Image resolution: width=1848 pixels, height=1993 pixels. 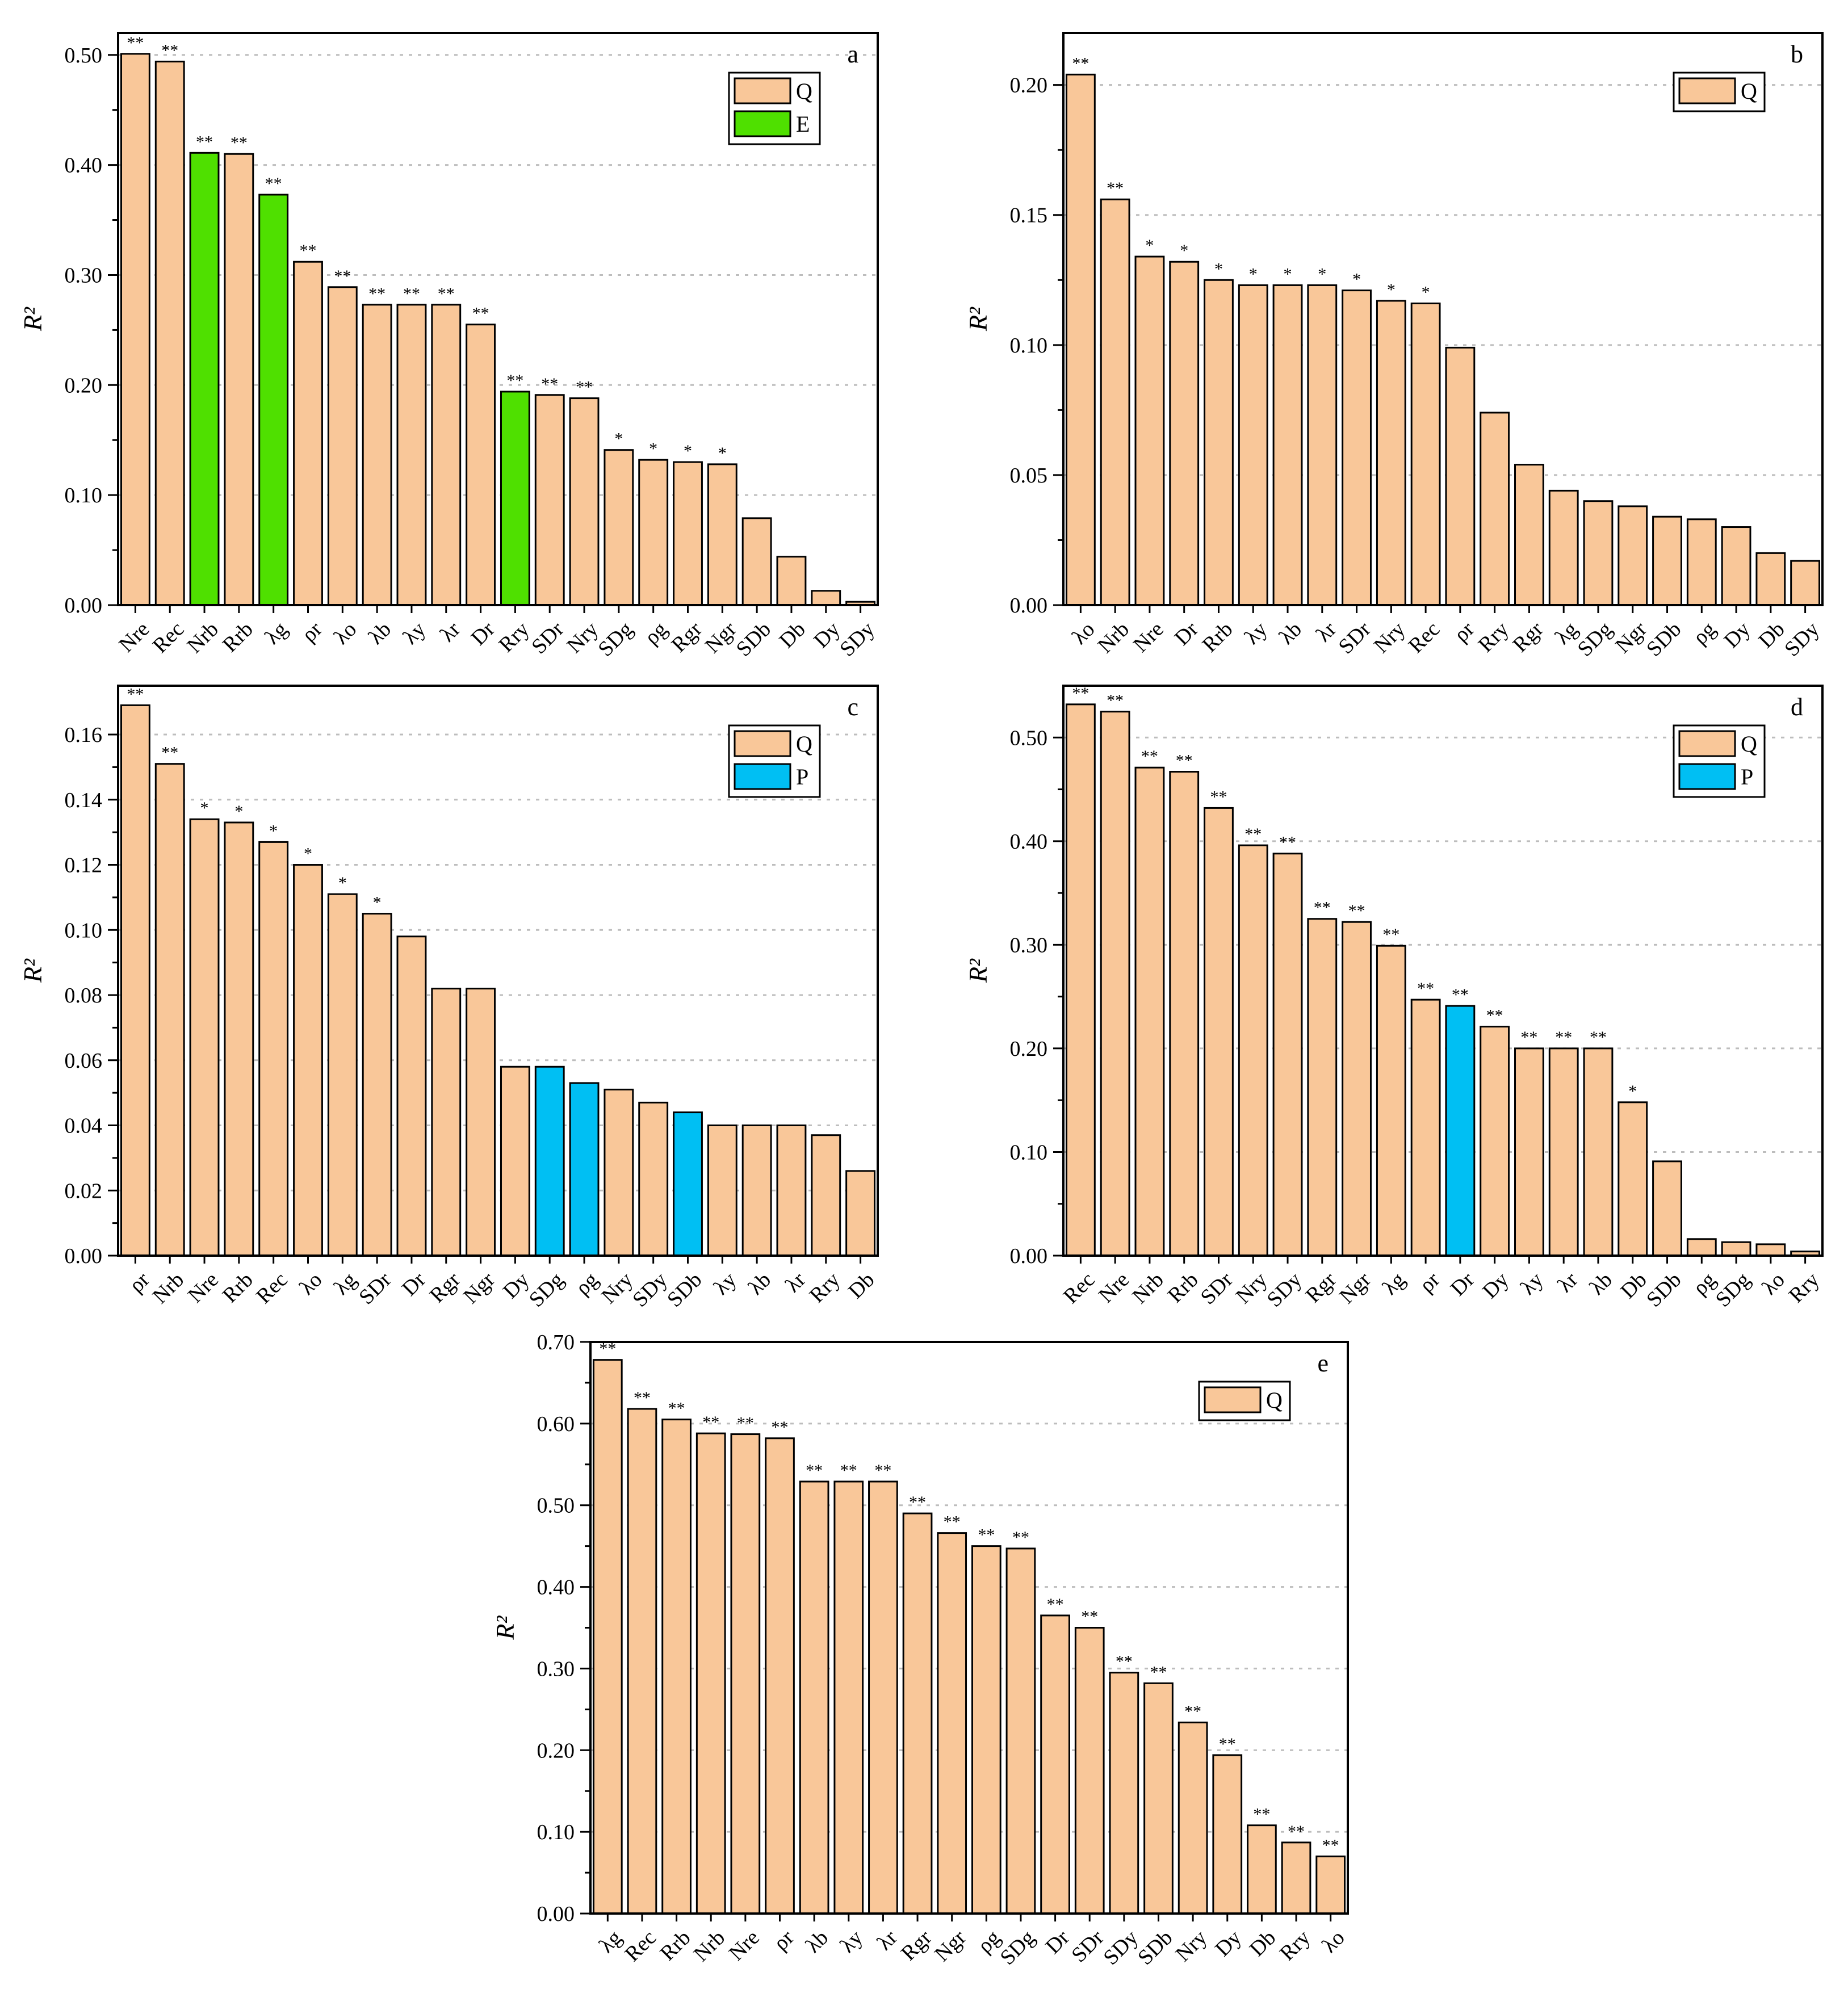 I want to click on y-tick-label: 0.16, so click(x=84, y=735).